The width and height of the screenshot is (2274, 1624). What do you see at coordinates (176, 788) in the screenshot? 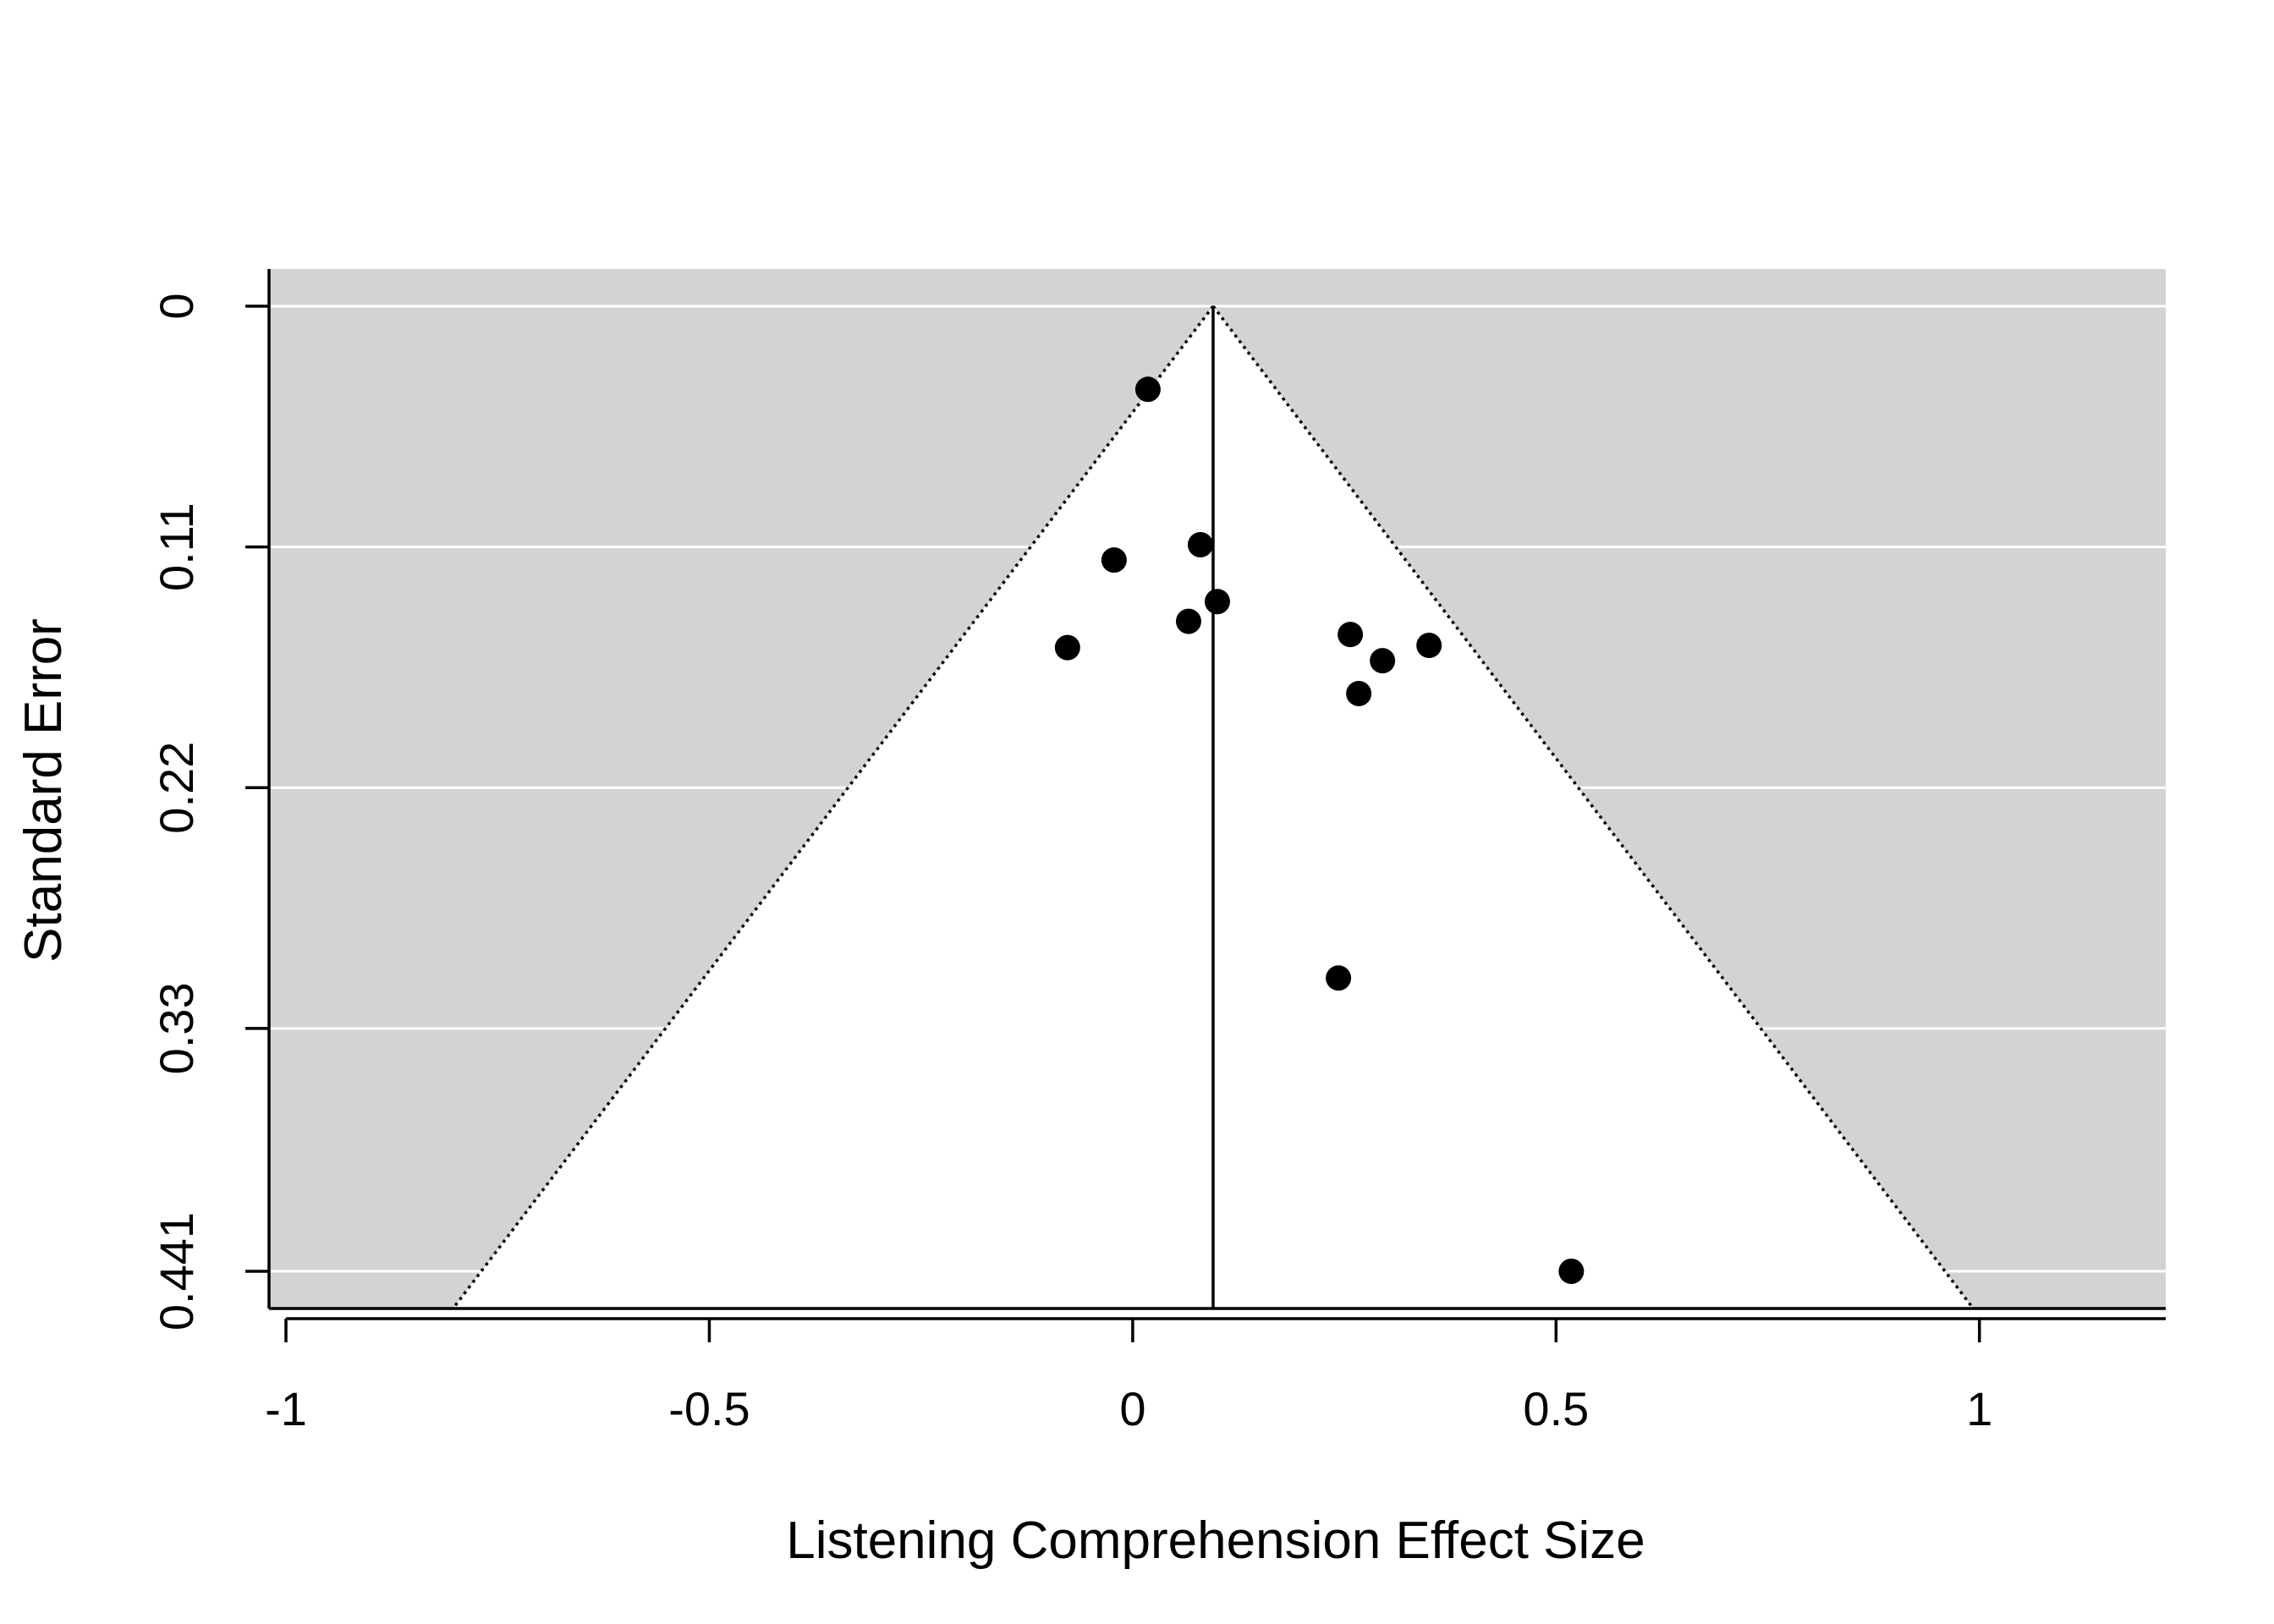
I see `y-tick-label-2: 0.22` at bounding box center [176, 788].